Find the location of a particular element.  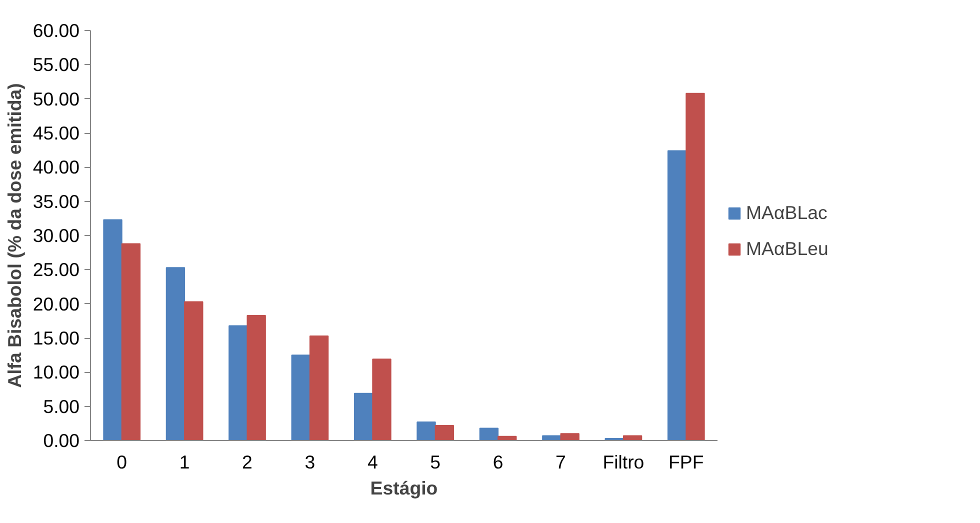

y-tick-label: 0.00 is located at coordinates (61, 440).